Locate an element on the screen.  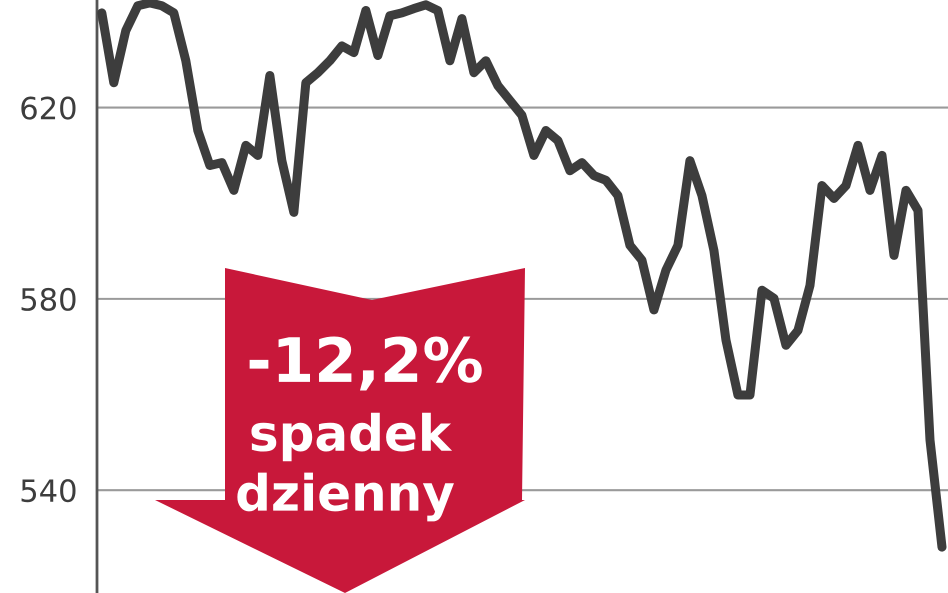
y-tick-label: 540 is located at coordinates (49, 490).